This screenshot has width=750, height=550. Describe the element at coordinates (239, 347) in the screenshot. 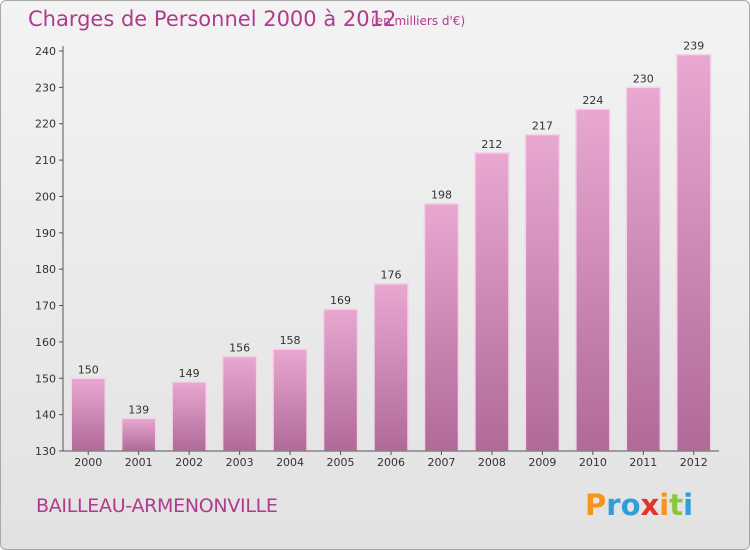

I see `data-label-2003: 156` at that location.